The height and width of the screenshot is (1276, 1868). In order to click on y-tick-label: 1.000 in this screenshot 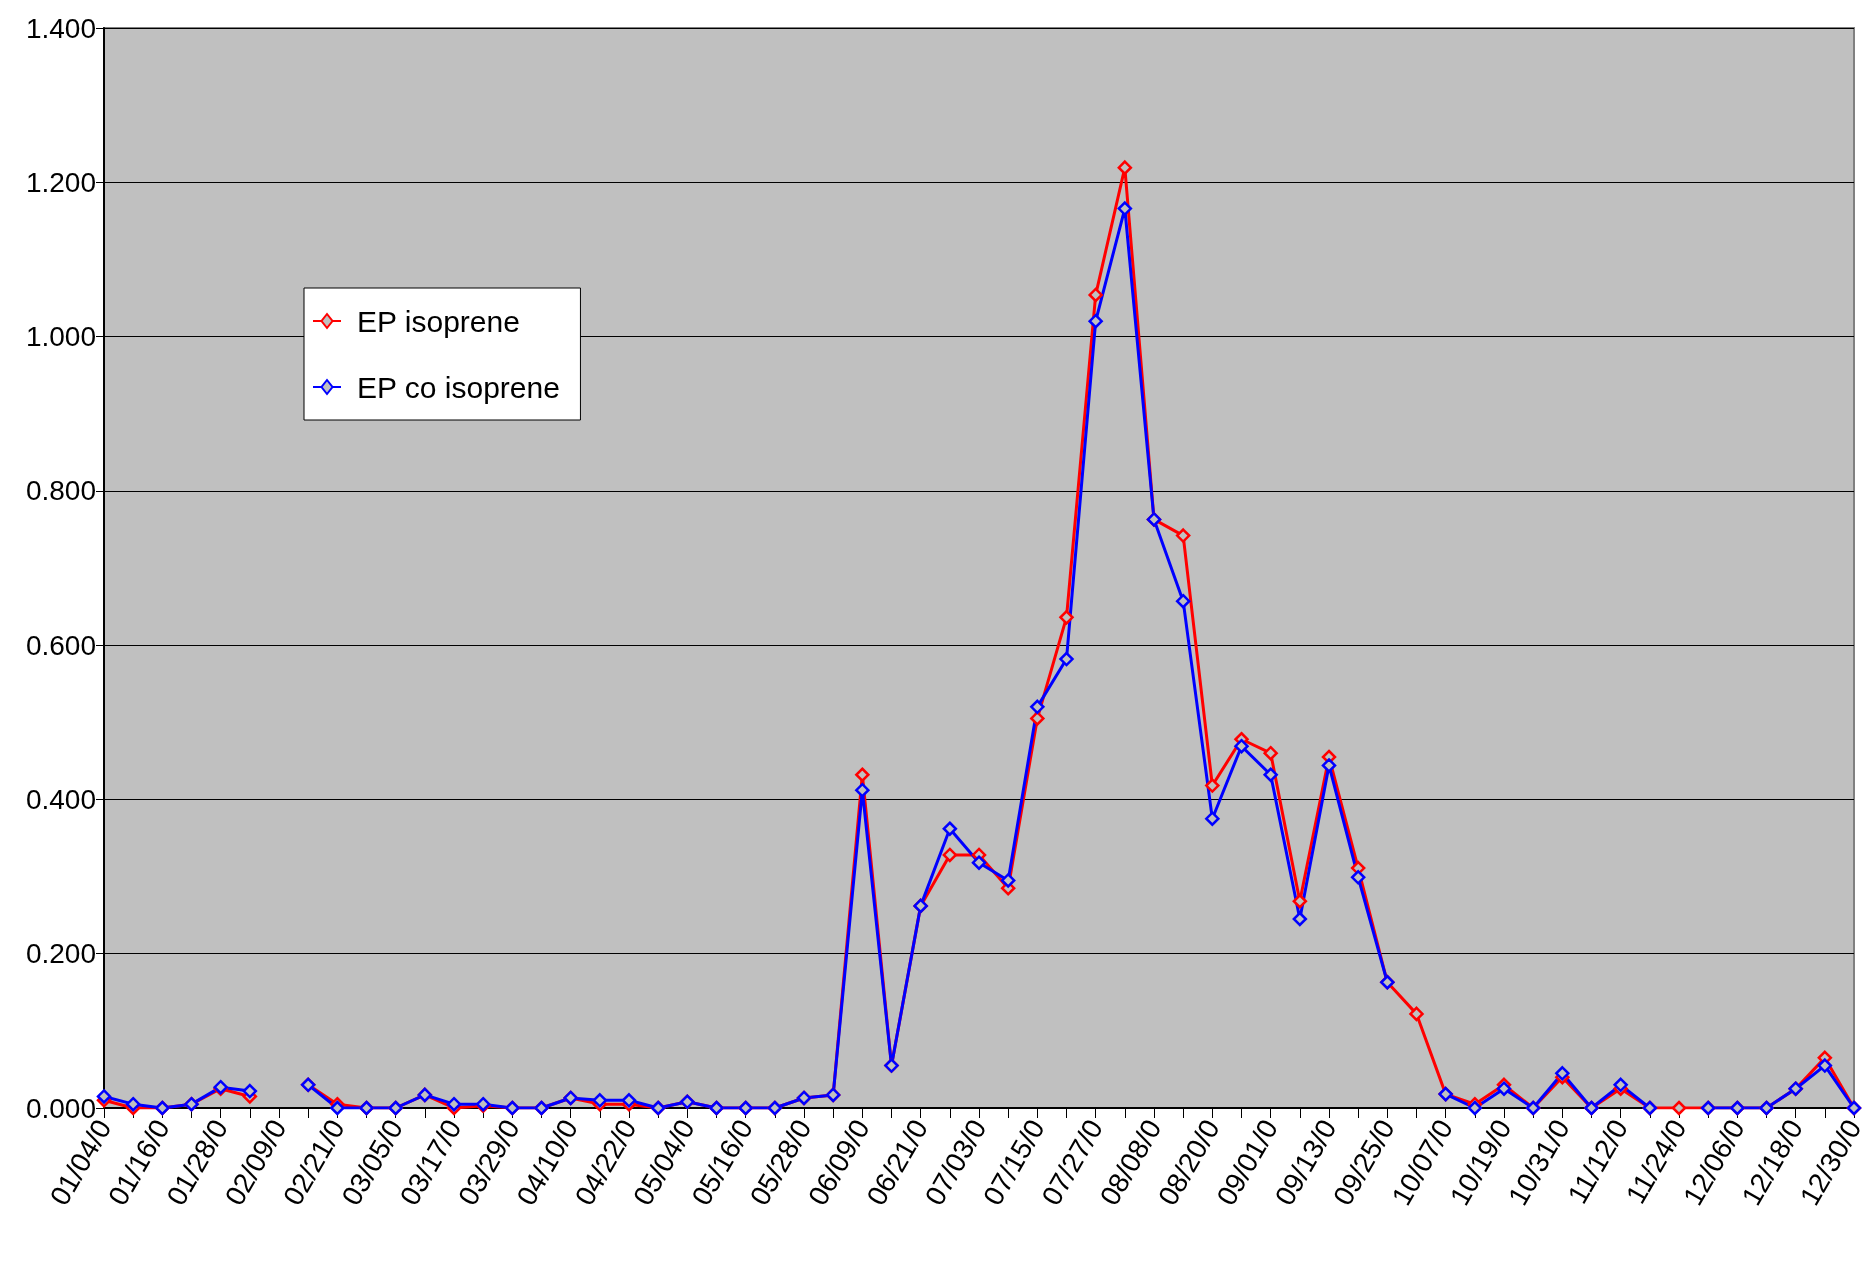, I will do `click(60, 337)`.